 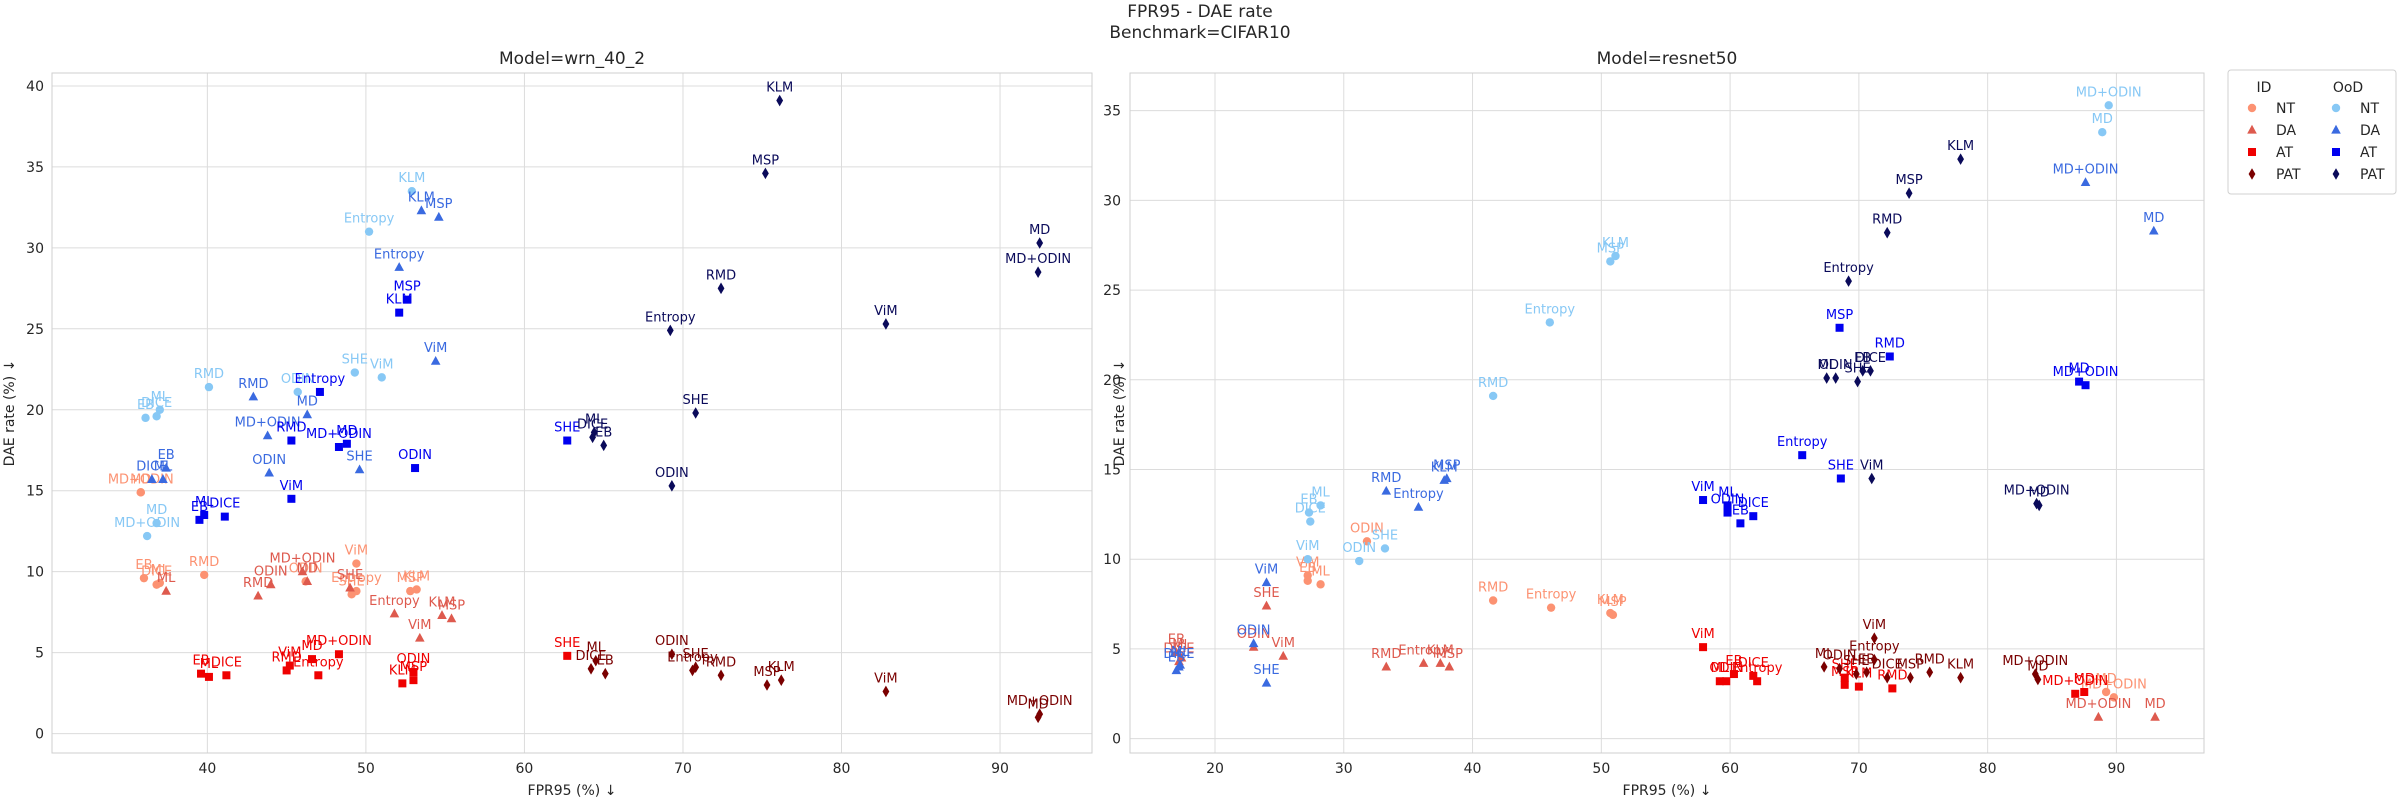 What do you see at coordinates (1038, 717) in the screenshot?
I see `point-id-pat-md` at bounding box center [1038, 717].